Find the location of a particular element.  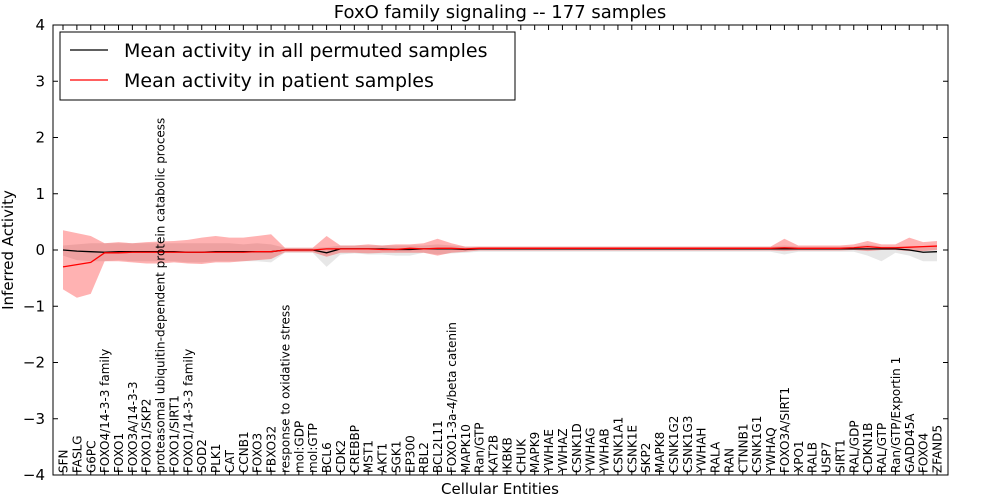

y-tick-label: 4 is located at coordinates (40, 25).